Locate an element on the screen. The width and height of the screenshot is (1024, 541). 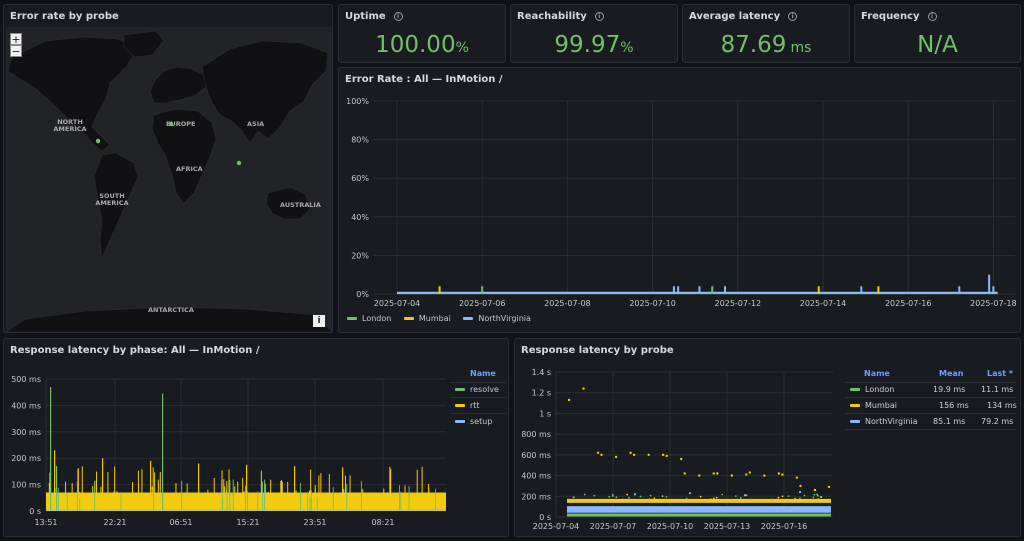
zoom-in-button: + is located at coordinates (16, 39).